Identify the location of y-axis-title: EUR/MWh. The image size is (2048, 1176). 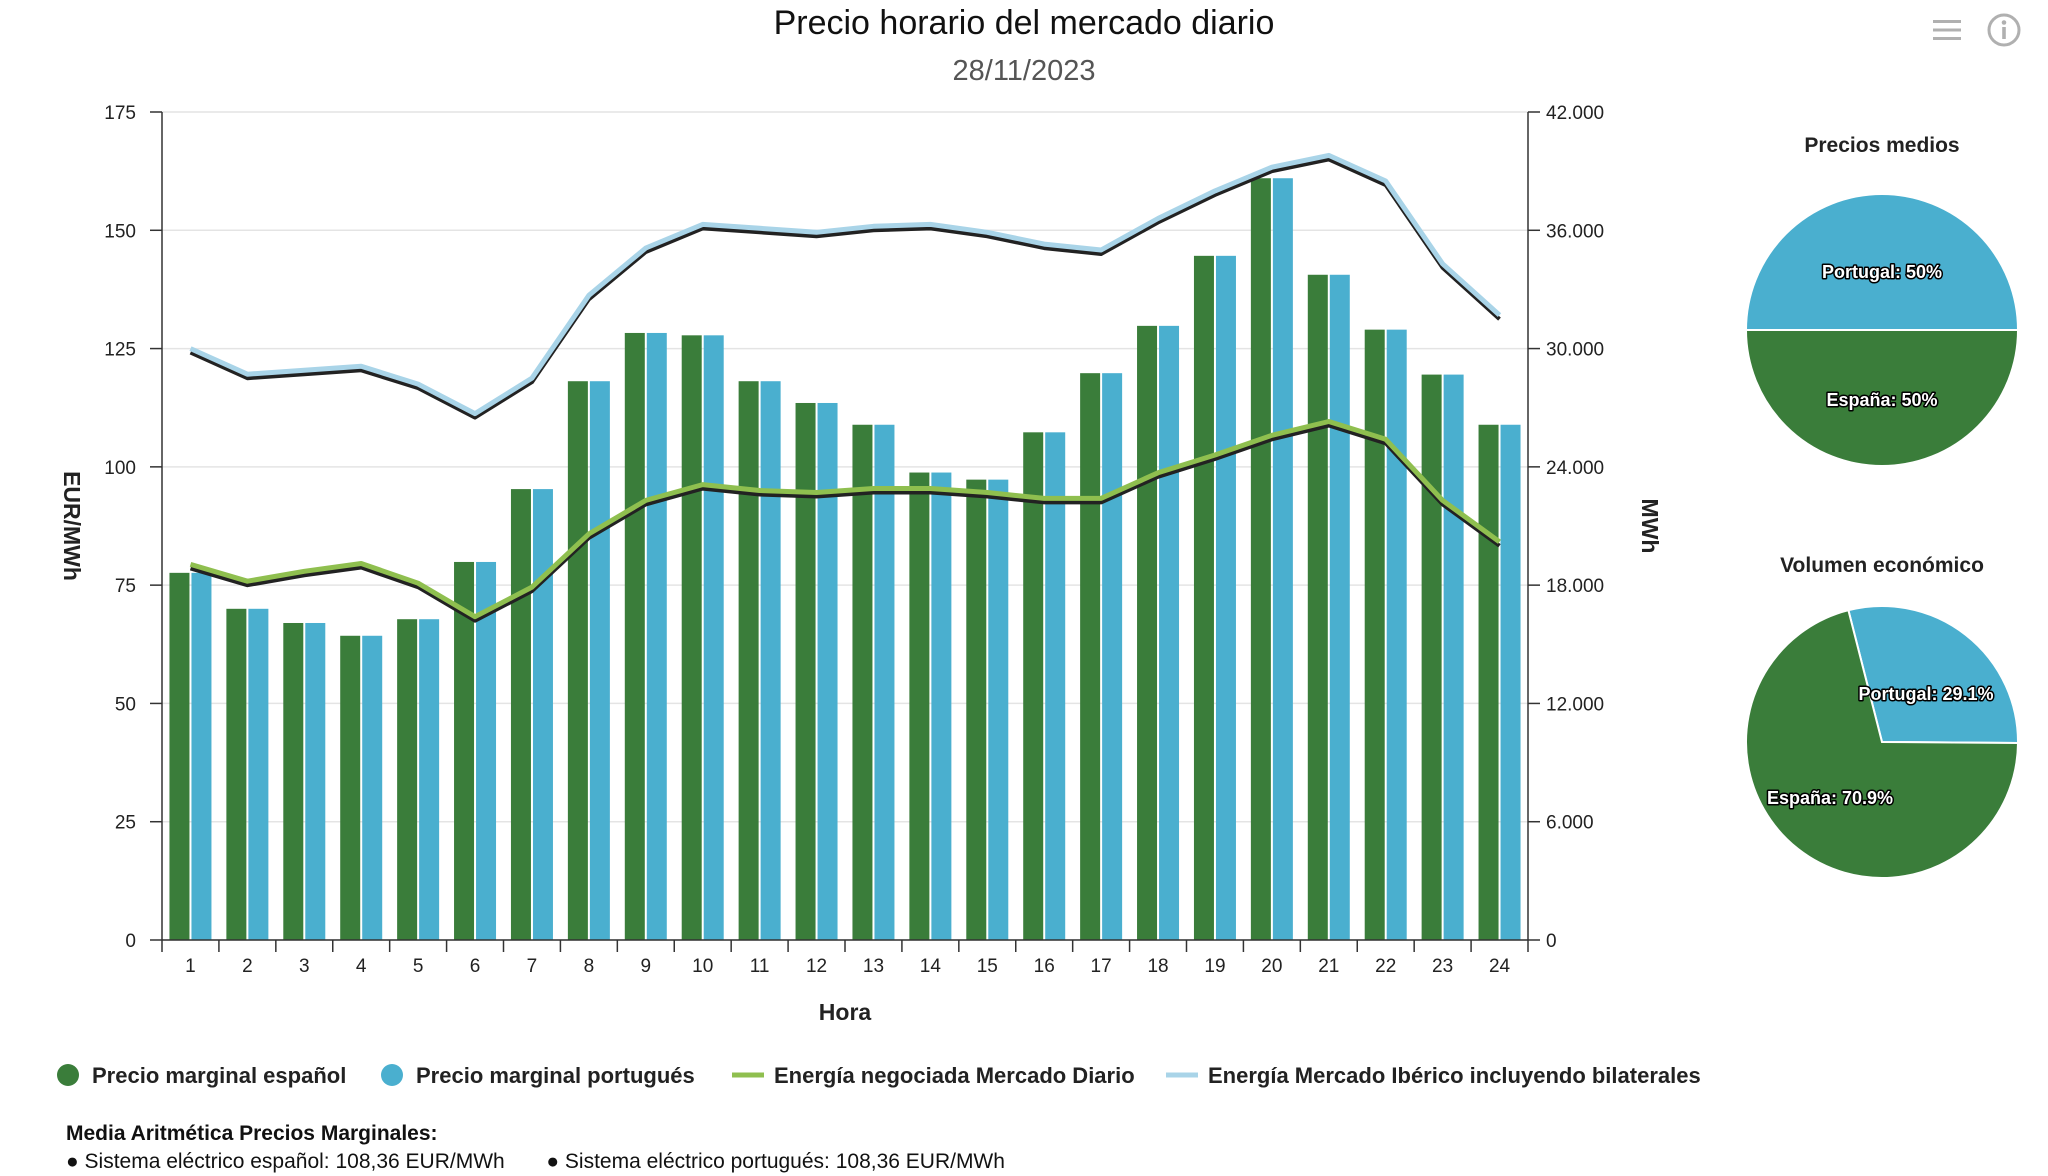
(72, 526).